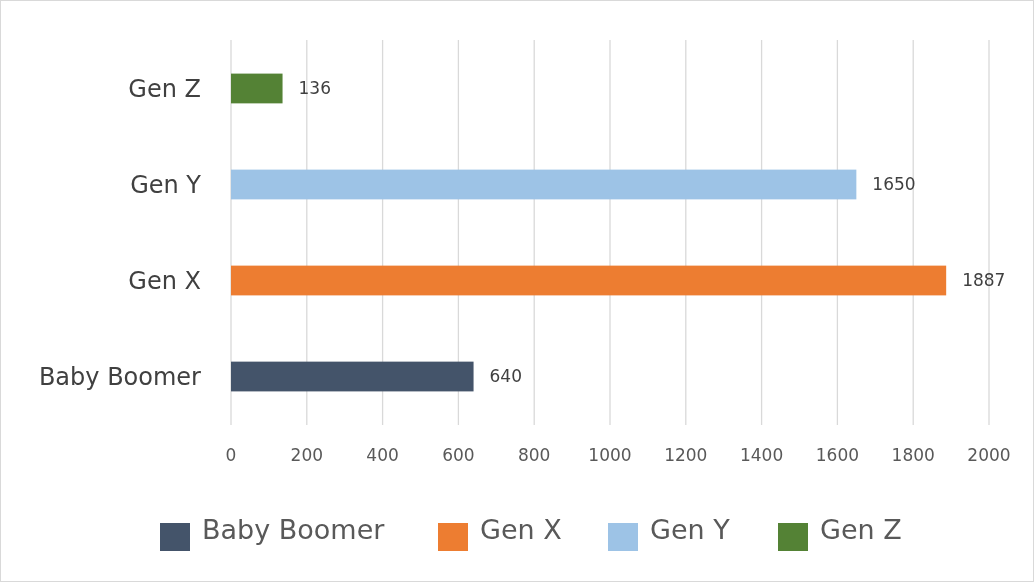  I want to click on legend-label: Gen Z, so click(861, 530).